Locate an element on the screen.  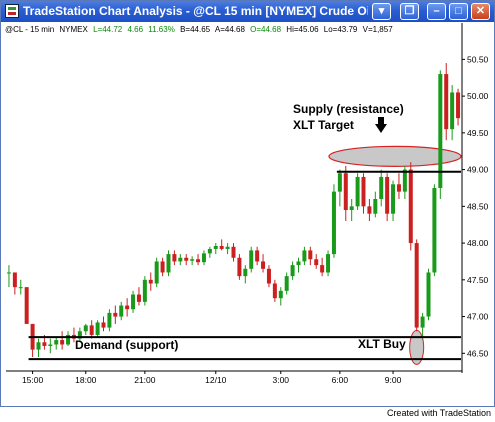
status-open: O=44.68 is located at coordinates (266, 29).